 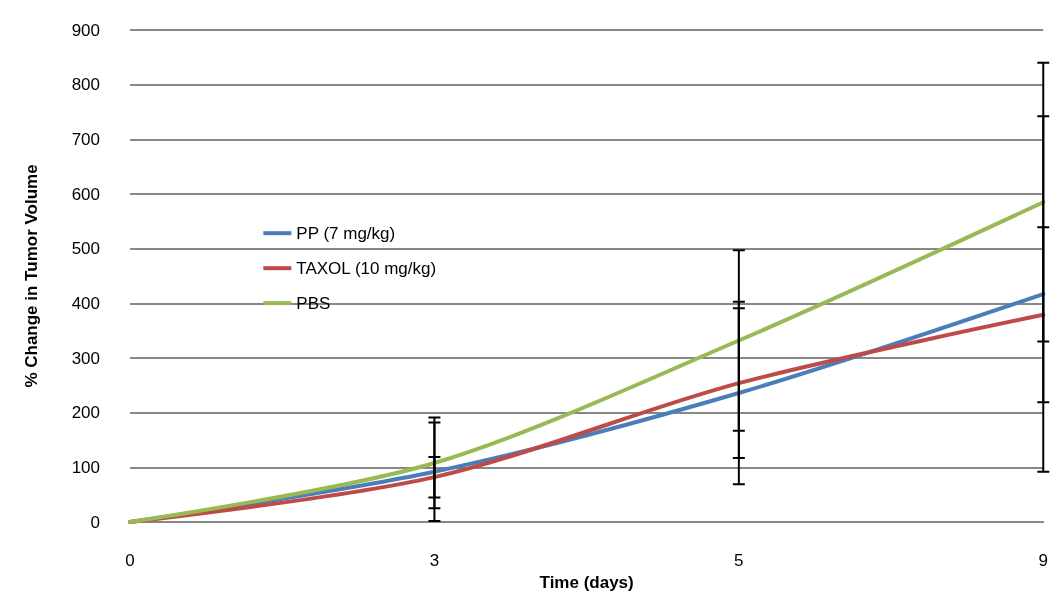 What do you see at coordinates (313, 303) in the screenshot?
I see `legend-label: PBS` at bounding box center [313, 303].